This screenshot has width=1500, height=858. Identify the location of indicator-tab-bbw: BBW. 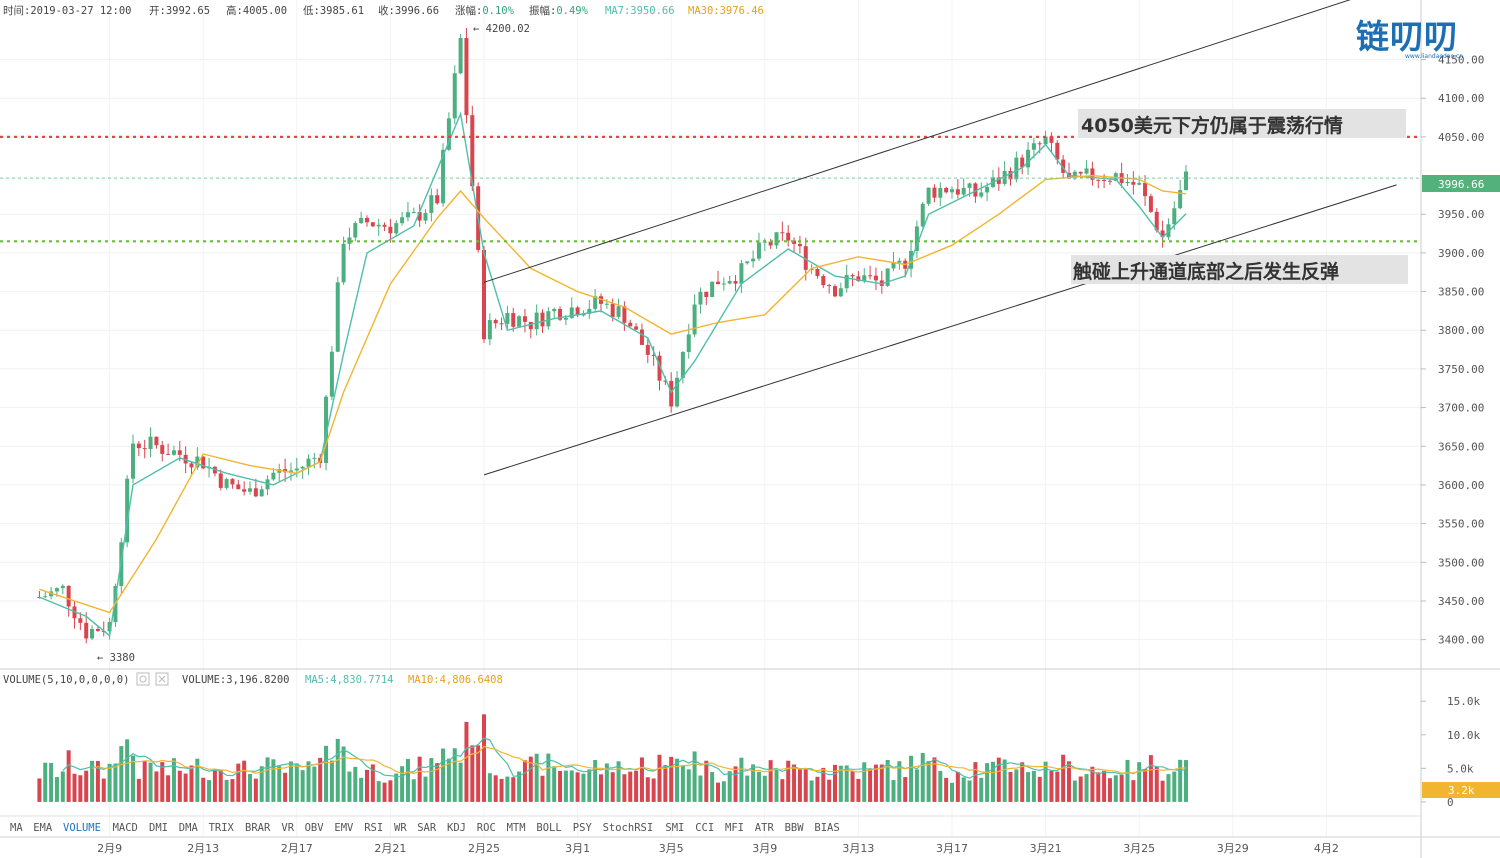
(795, 828).